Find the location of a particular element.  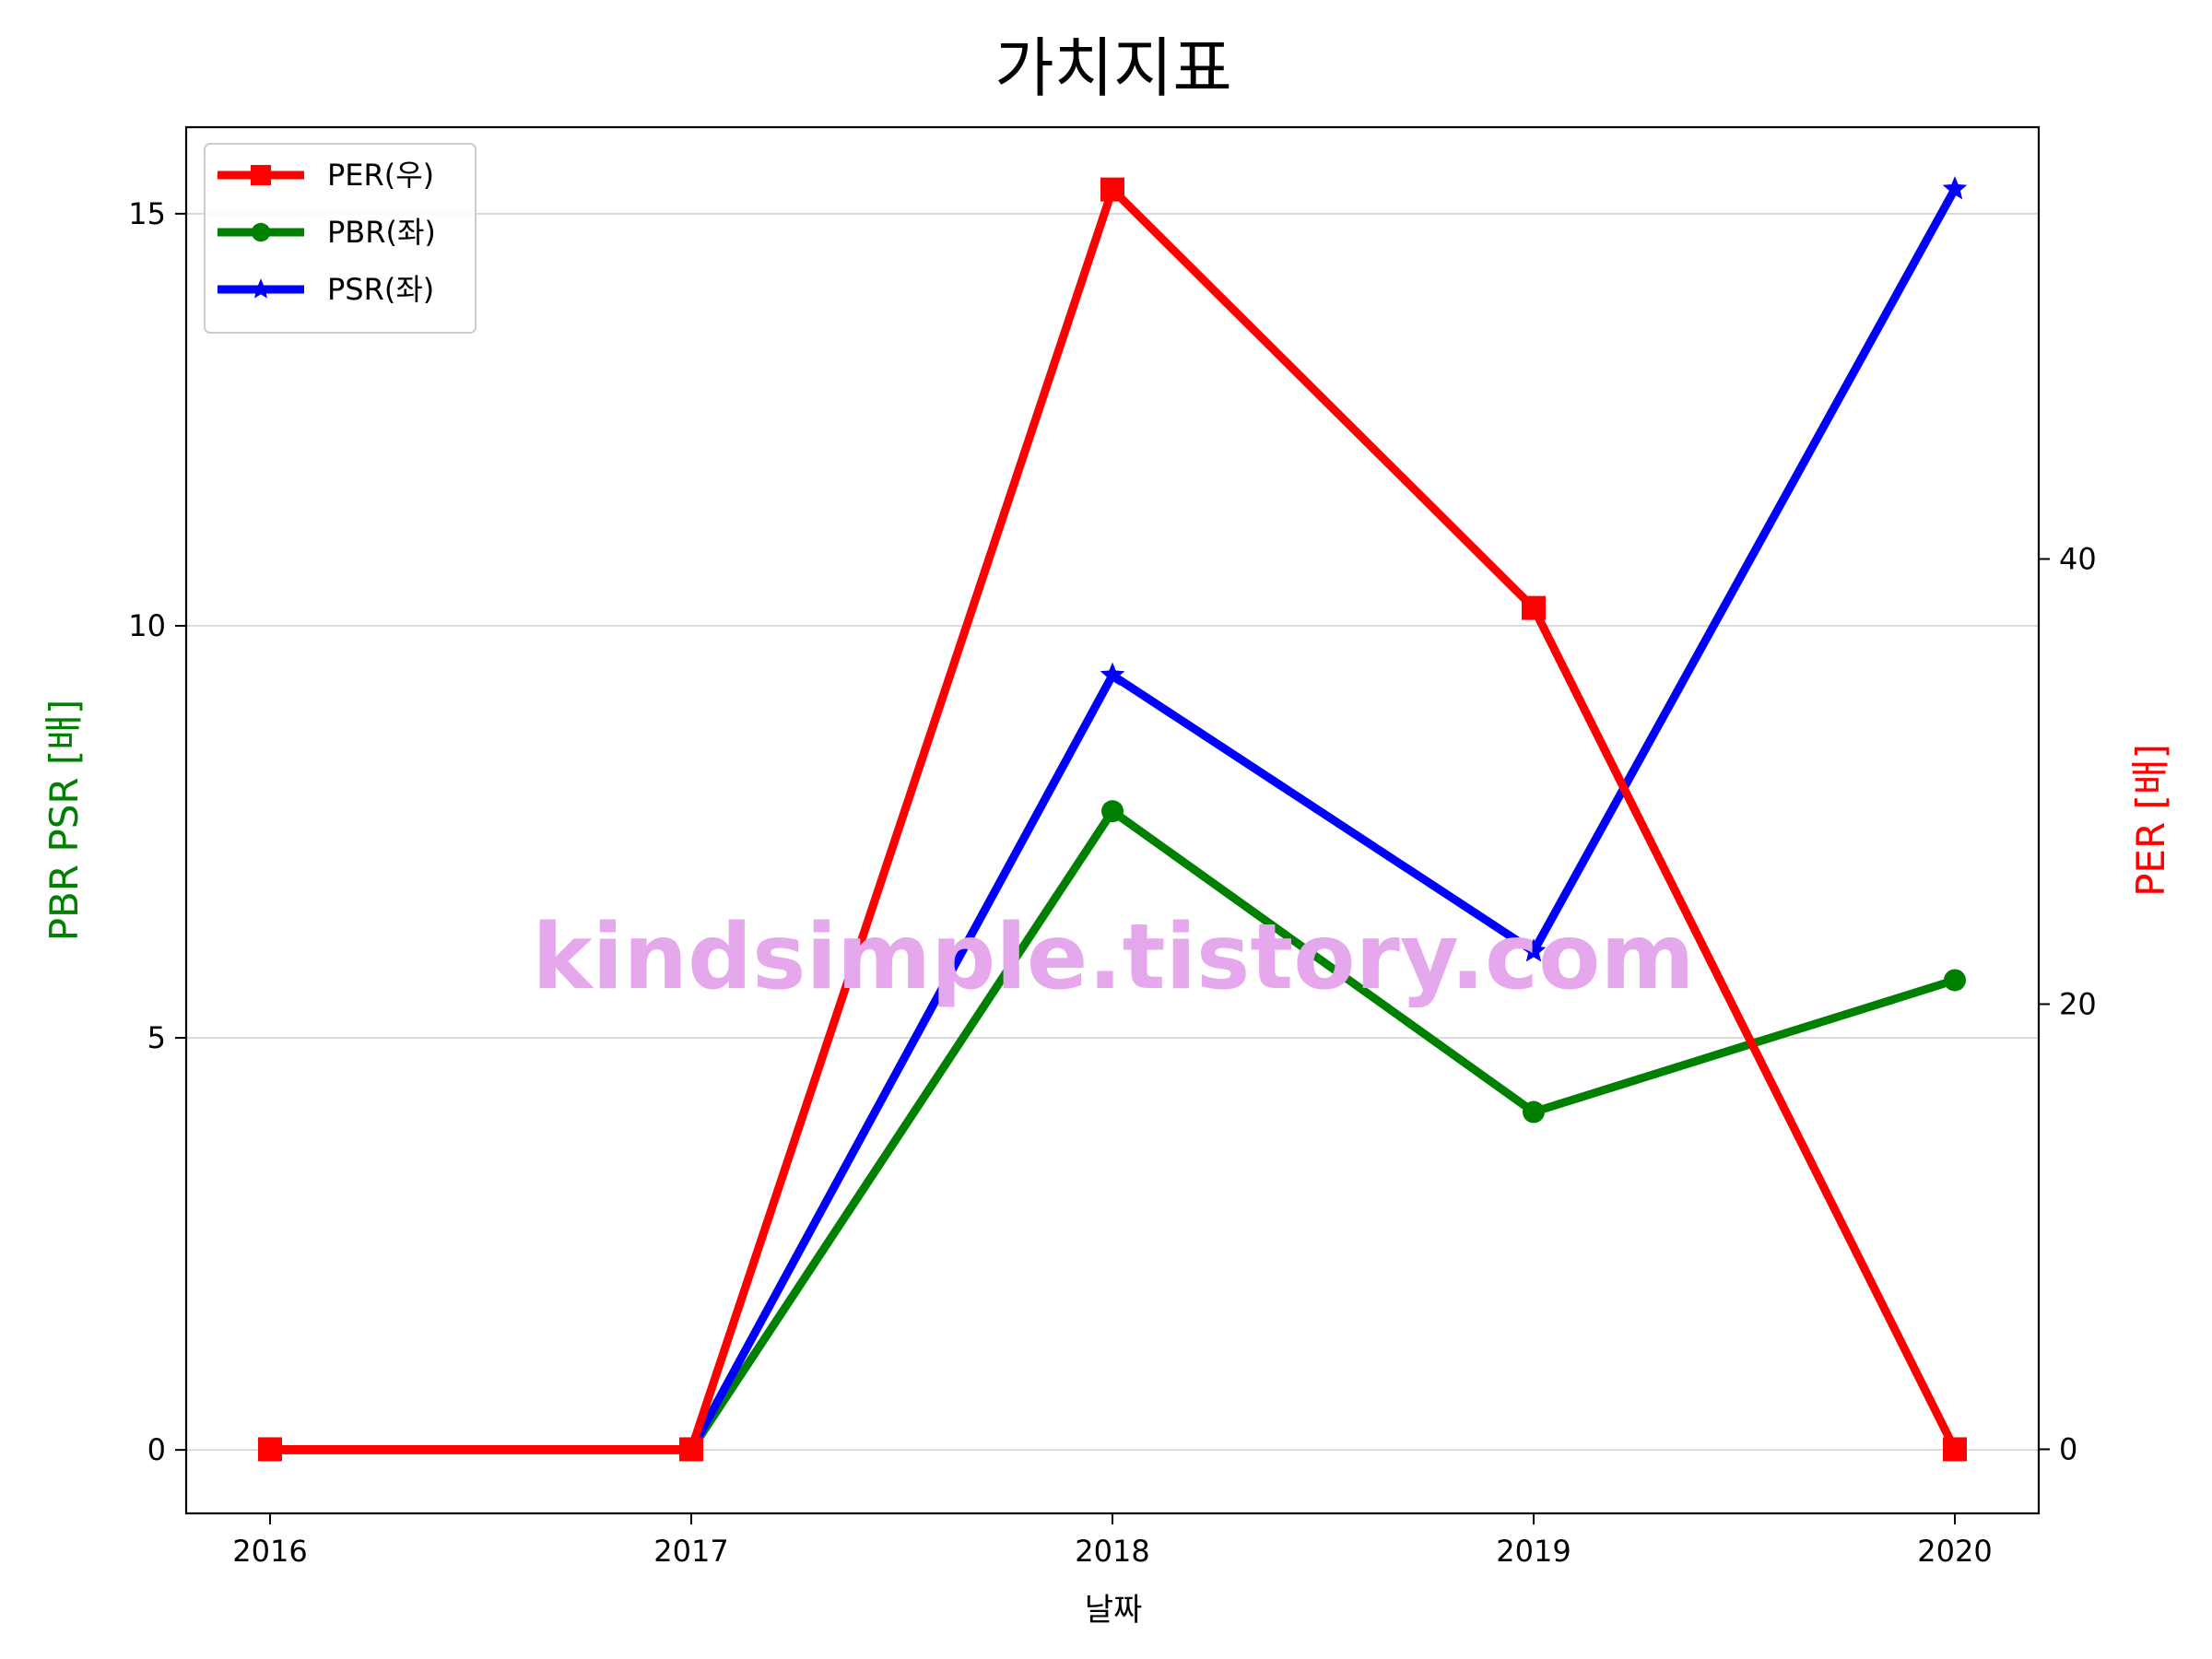

watermark-text: kindsimple.tistory.com is located at coordinates (1113, 957).